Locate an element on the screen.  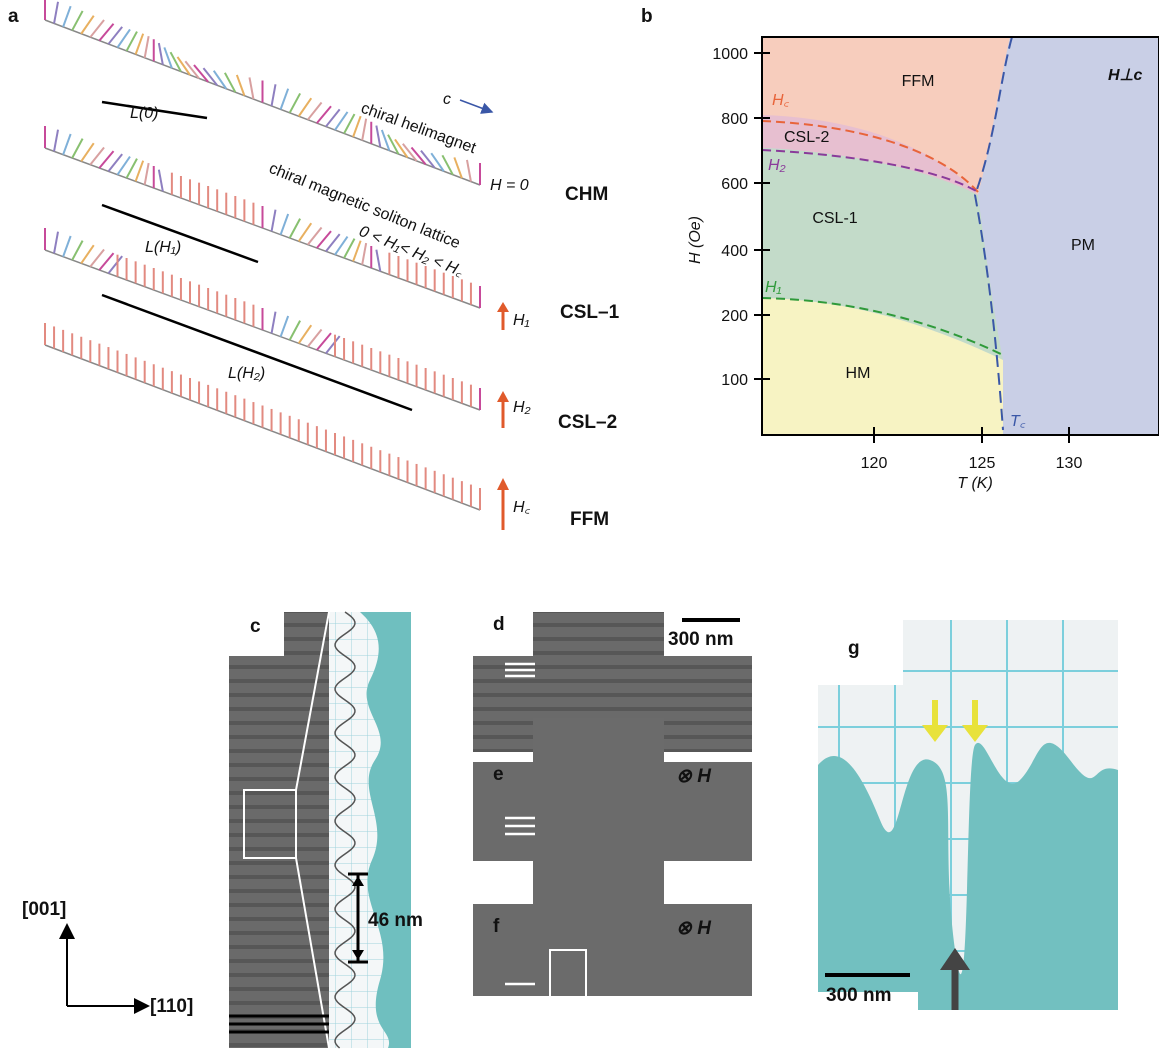
panel-label: g is located at coordinates (854, 648).